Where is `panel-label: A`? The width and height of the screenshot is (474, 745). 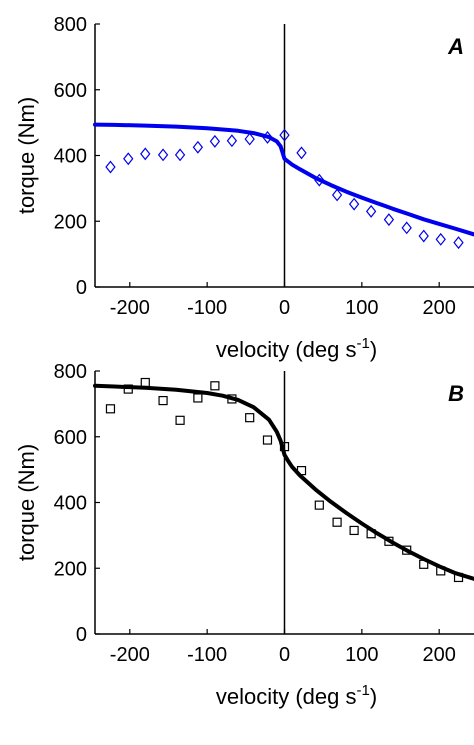 panel-label: A is located at coordinates (455, 46).